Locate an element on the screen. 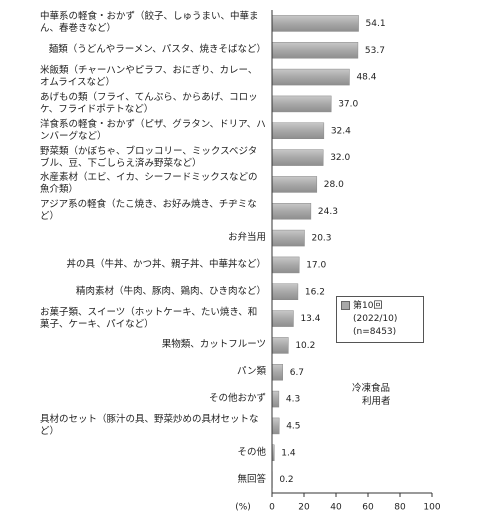  value-label: 20.3 is located at coordinates (321, 239).